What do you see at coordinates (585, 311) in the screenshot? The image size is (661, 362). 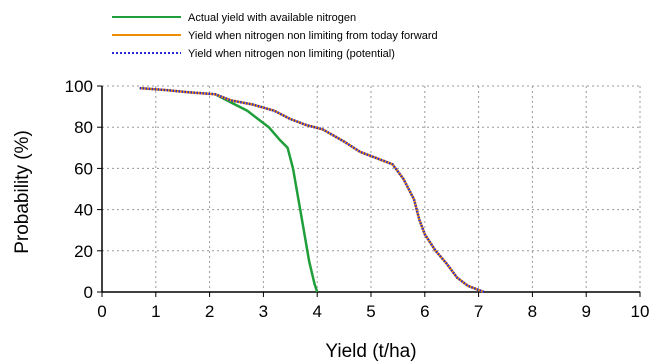 I see `x-tick-label: 9` at bounding box center [585, 311].